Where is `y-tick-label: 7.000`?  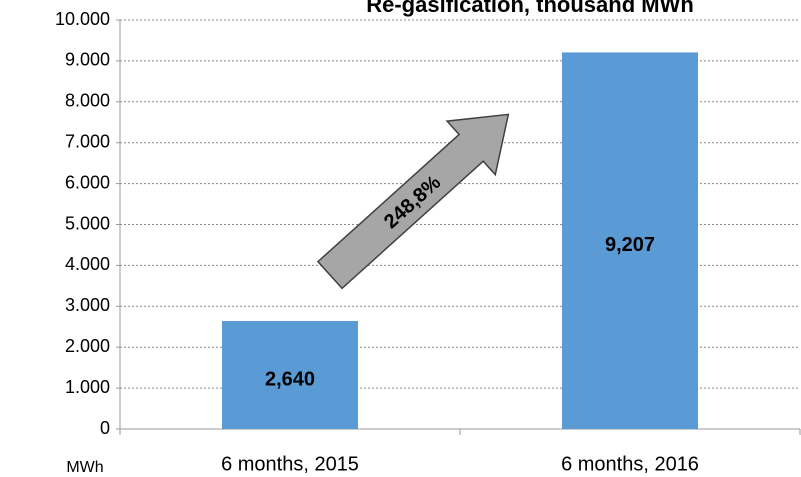 y-tick-label: 7.000 is located at coordinates (87, 141).